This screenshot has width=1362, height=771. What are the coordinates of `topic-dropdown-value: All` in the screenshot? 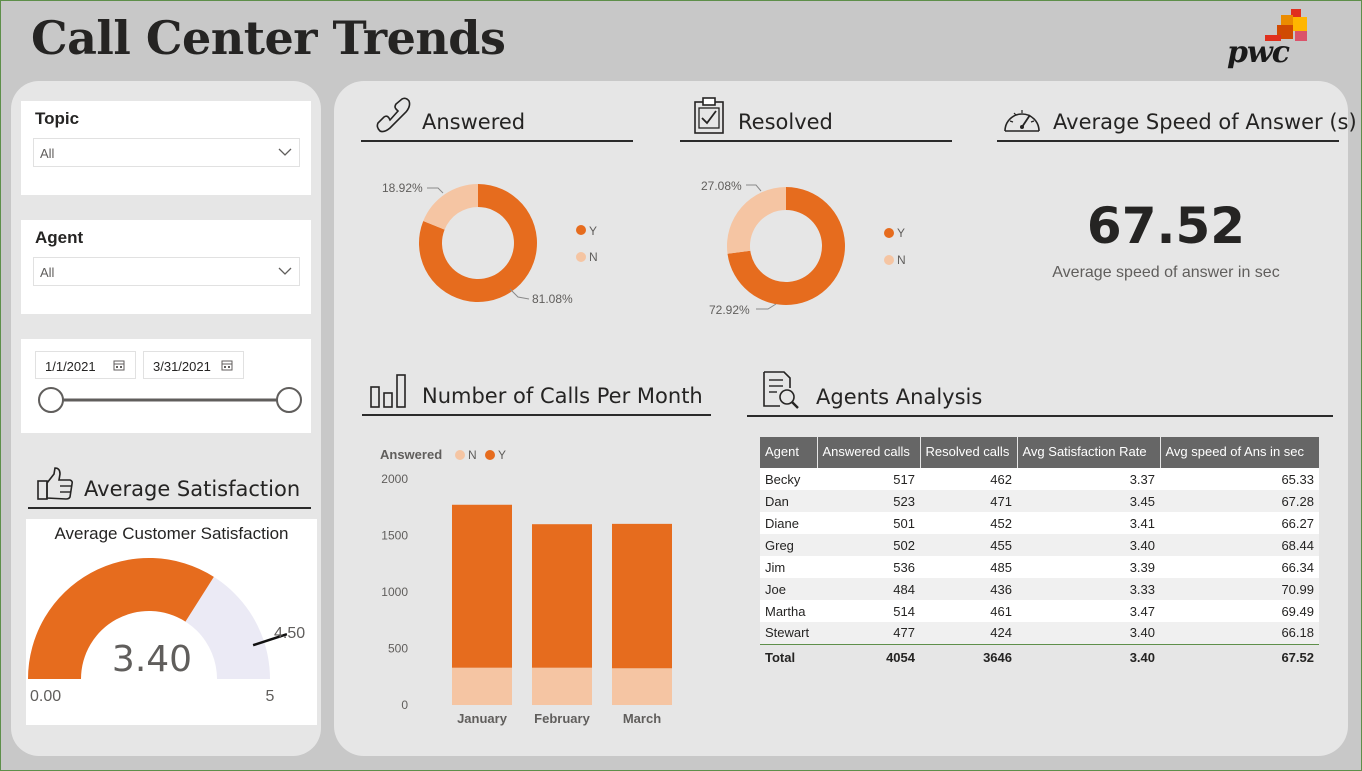 It's located at (47, 153).